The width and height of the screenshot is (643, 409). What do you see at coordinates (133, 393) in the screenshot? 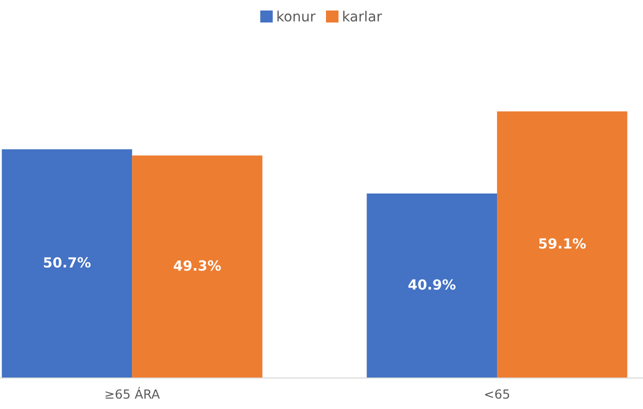
I see `x-tick-label: ≥65 ÁRA` at bounding box center [133, 393].